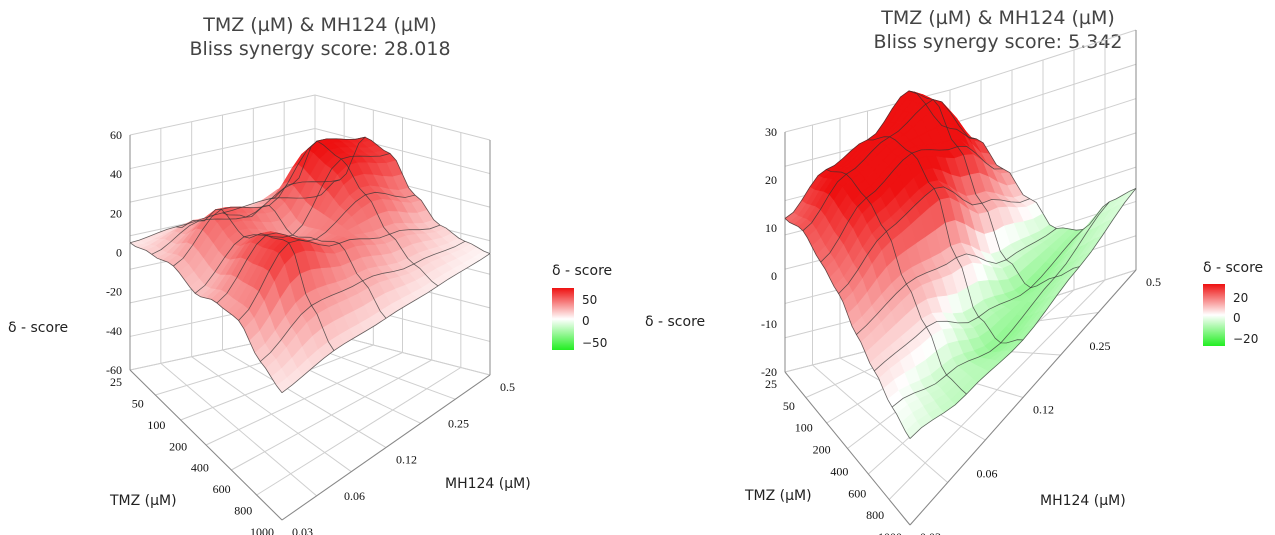 This screenshot has height=535, width=1275. What do you see at coordinates (320, 49) in the screenshot?
I see `chart-title-line2: Bliss synergy score: 28.018` at bounding box center [320, 49].